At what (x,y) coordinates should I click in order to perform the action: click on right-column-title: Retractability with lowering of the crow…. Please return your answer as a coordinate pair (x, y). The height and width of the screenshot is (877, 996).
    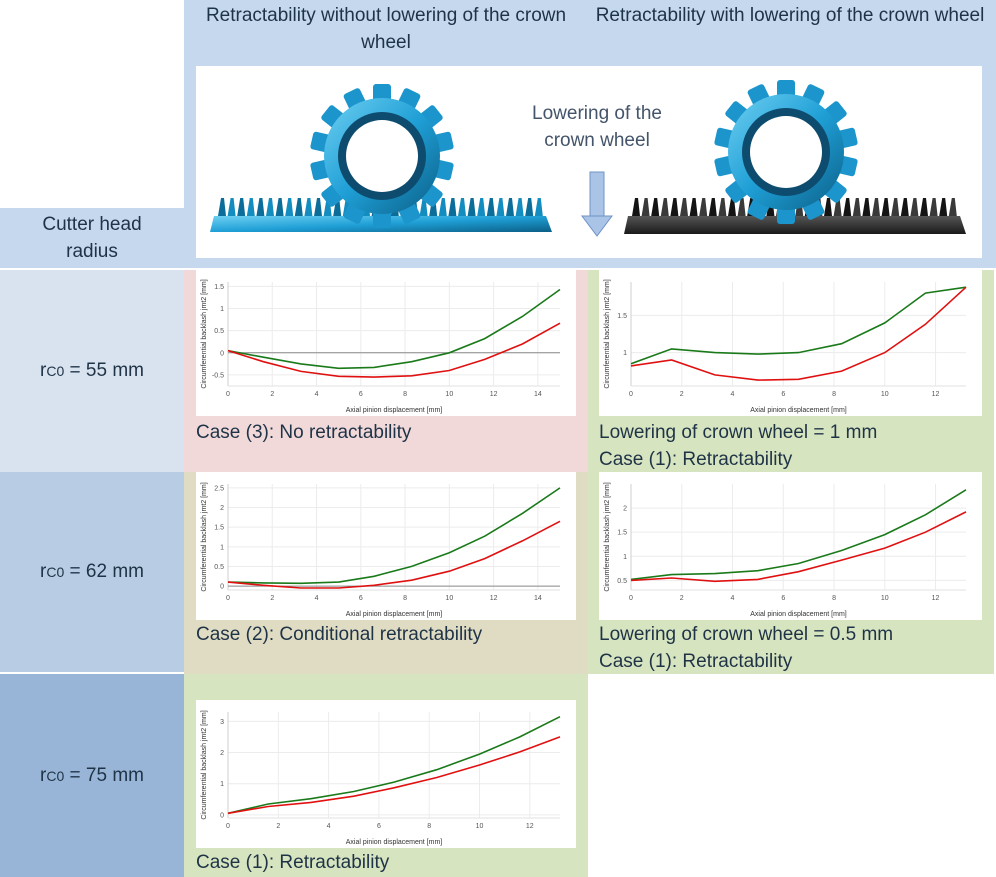
    Looking at the image, I should click on (790, 15).